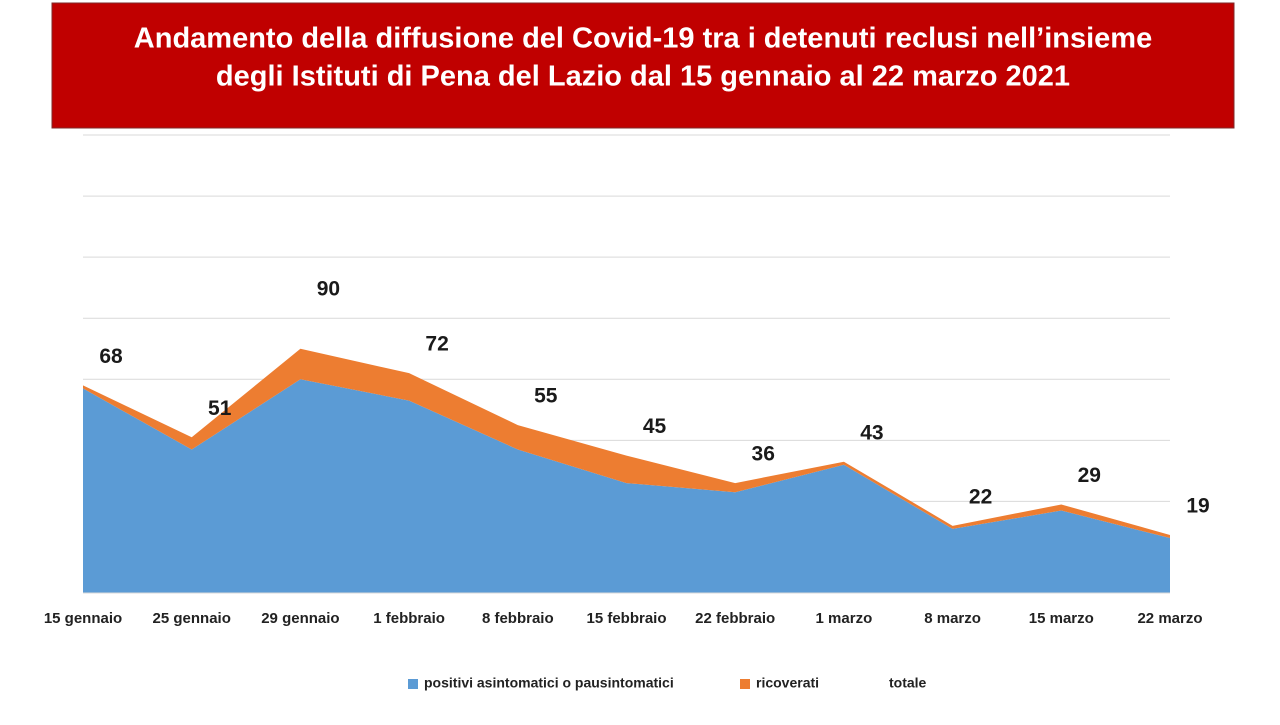 This screenshot has height=725, width=1280. I want to click on x-tick-label: 8 marzo, so click(952, 618).